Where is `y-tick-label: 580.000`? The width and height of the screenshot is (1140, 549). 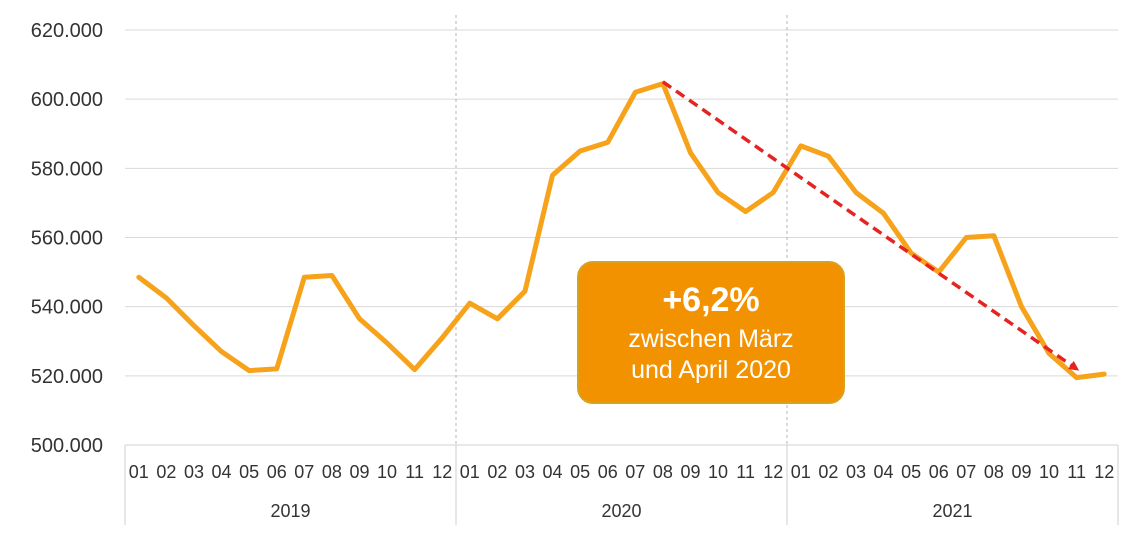
y-tick-label: 580.000 is located at coordinates (67, 169).